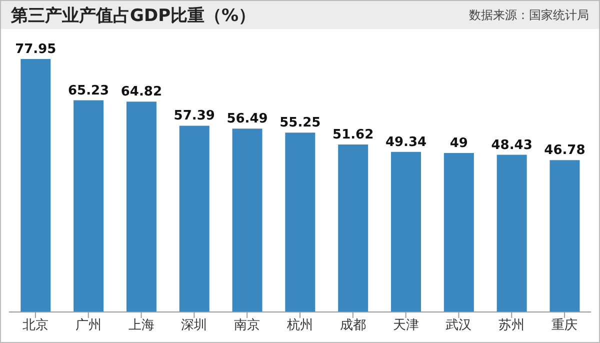 The width and height of the screenshot is (600, 343). What do you see at coordinates (299, 326) in the screenshot?
I see `x-tick-label: 杭州` at bounding box center [299, 326].